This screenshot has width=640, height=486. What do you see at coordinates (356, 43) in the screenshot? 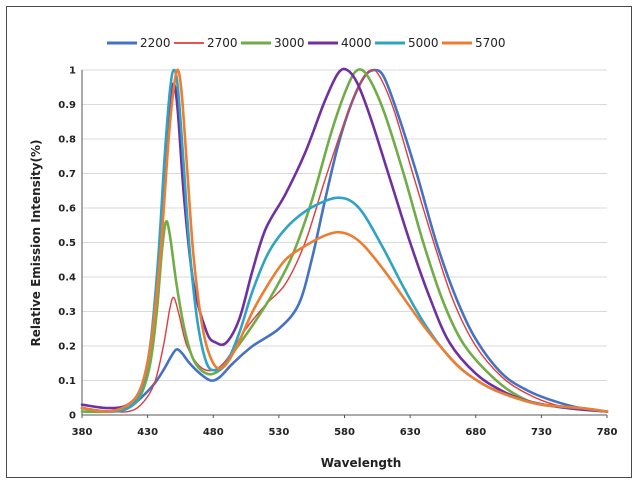
I see `legend-label-4000: 4000` at bounding box center [356, 43].